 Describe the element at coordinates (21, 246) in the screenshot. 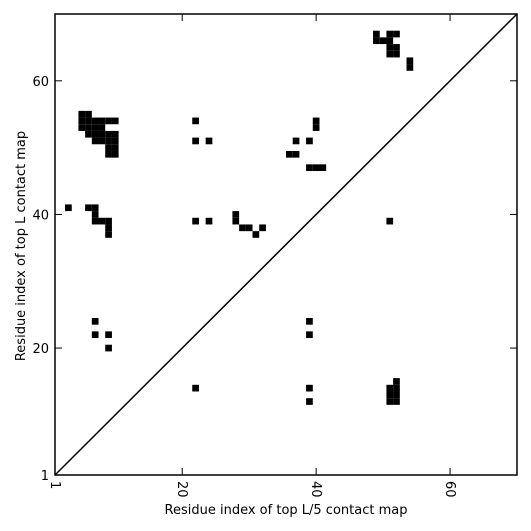

I see `y-axis-label: Residue index of top L contact map` at that location.